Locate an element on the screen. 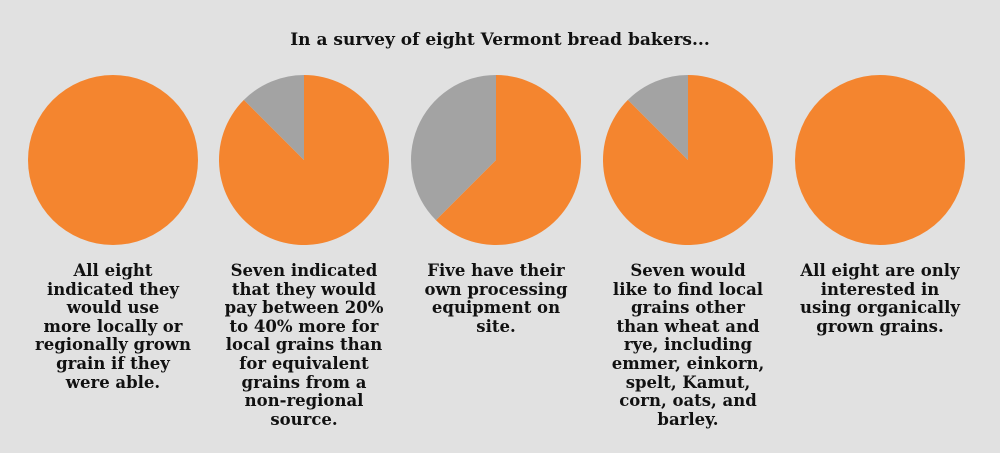 The image size is (1000, 453). caption-line: regionally grown is located at coordinates (113, 345).